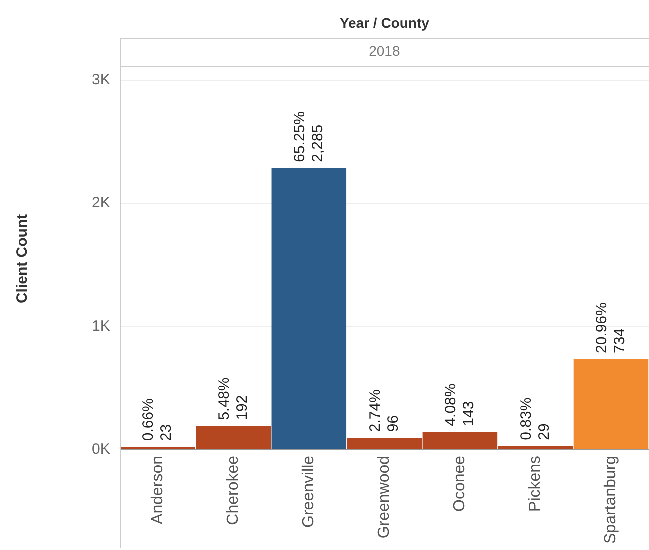 Image resolution: width=649 pixels, height=550 pixels. What do you see at coordinates (158, 490) in the screenshot?
I see `x-tick-label: Anderson` at bounding box center [158, 490].